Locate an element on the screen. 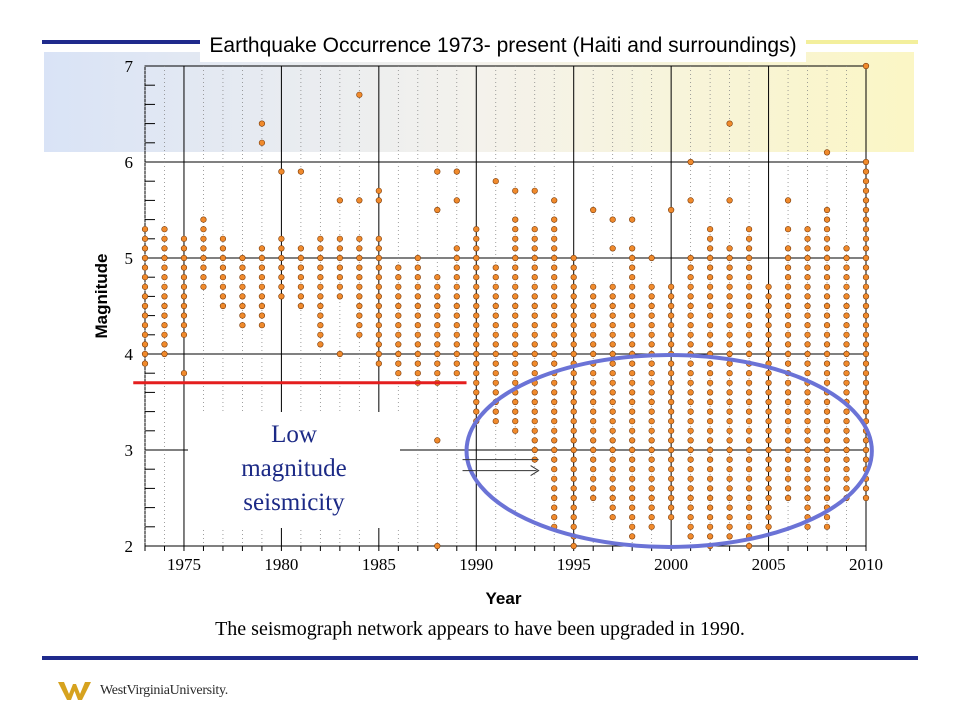 This screenshot has height=720, width=960. highlight-ellipse is located at coordinates (669, 450).